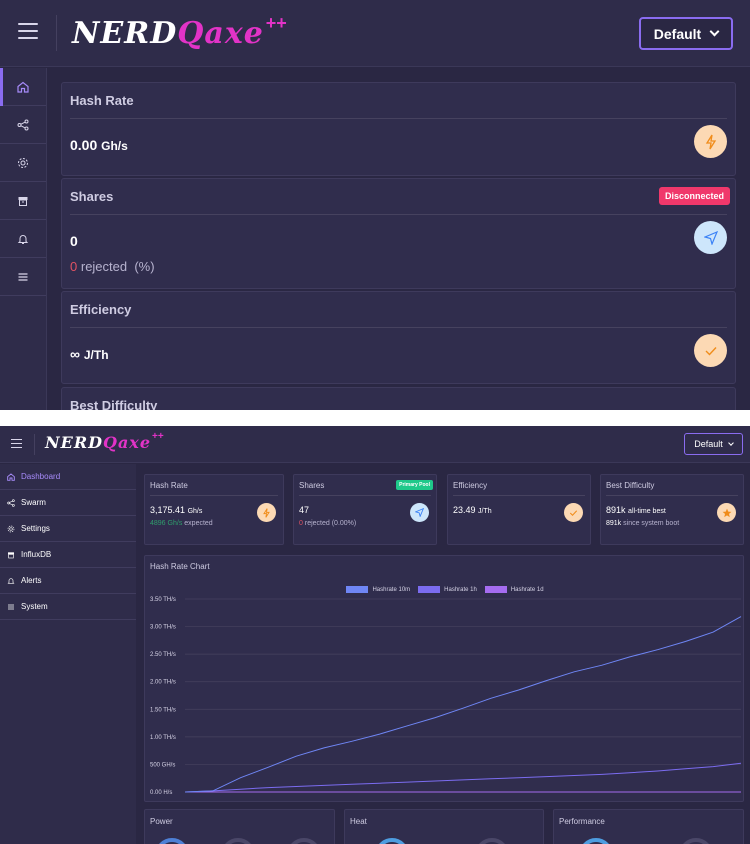 The height and width of the screenshot is (844, 750). What do you see at coordinates (68, 477) in the screenshot?
I see `sidebar-item-dashboard: Dashboard` at bounding box center [68, 477].